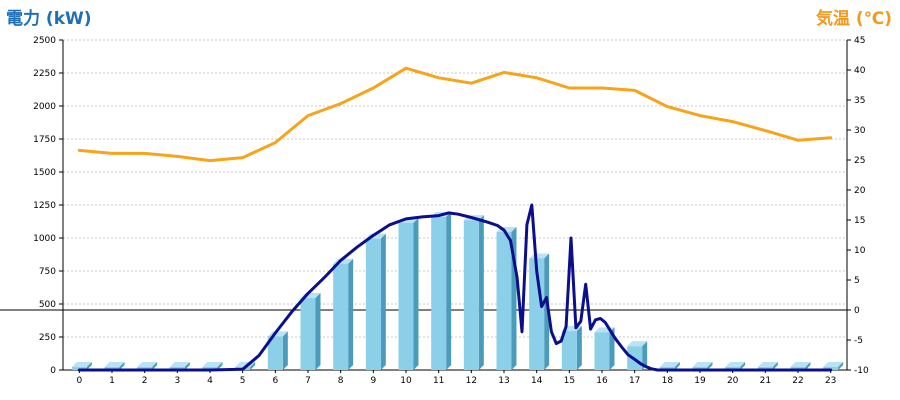  What do you see at coordinates (112, 381) in the screenshot?
I see `x-tick-label: 1` at bounding box center [112, 381].